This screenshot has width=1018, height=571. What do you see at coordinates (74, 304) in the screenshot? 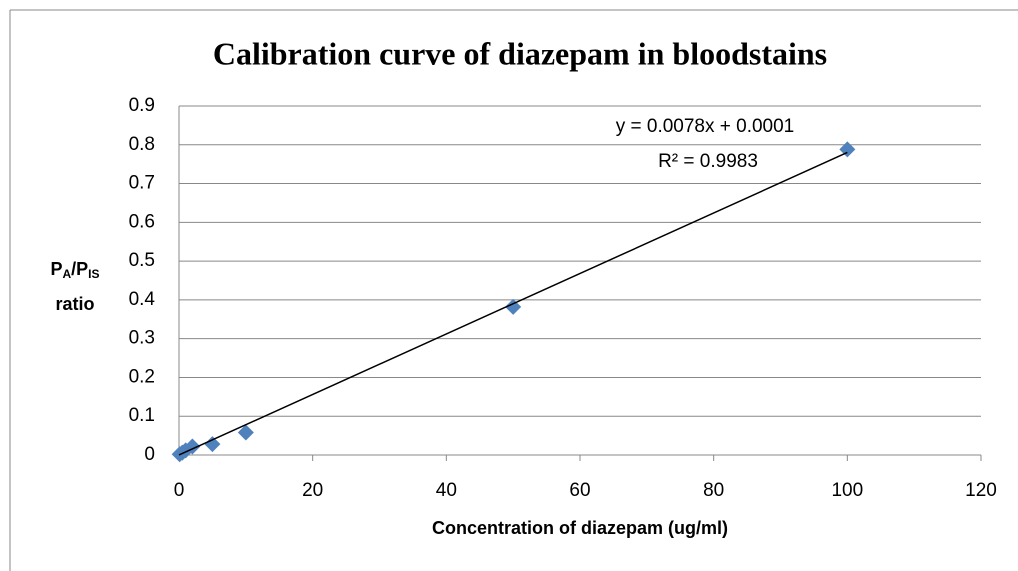
I see `y-axis-label-part: ratio` at bounding box center [74, 304].